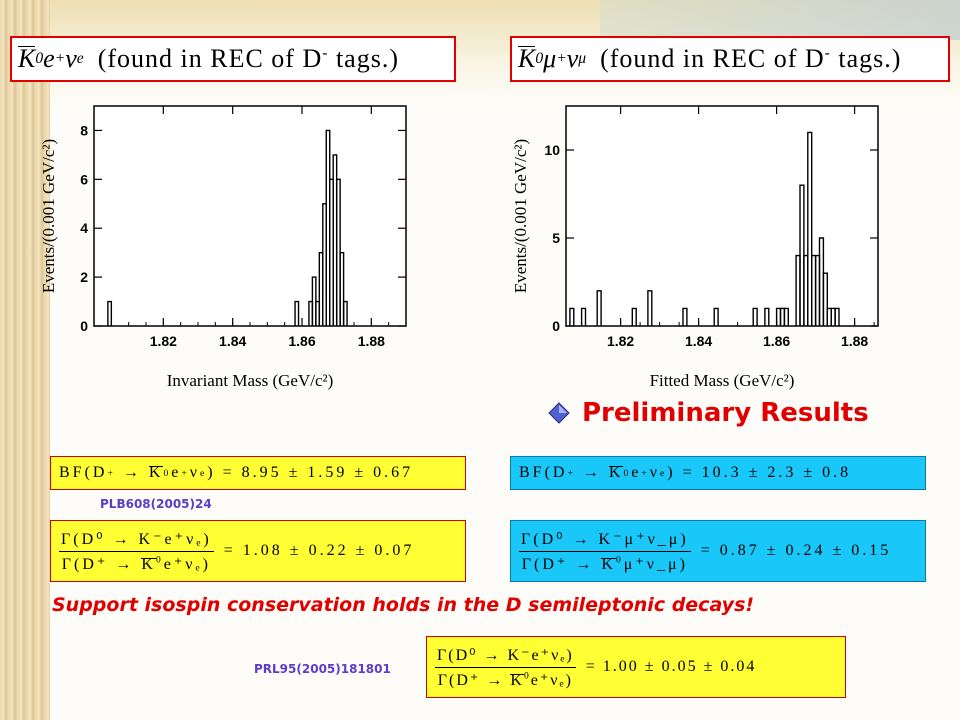 The height and width of the screenshot is (720, 960). I want to click on y-tick-label: 5, so click(556, 238).